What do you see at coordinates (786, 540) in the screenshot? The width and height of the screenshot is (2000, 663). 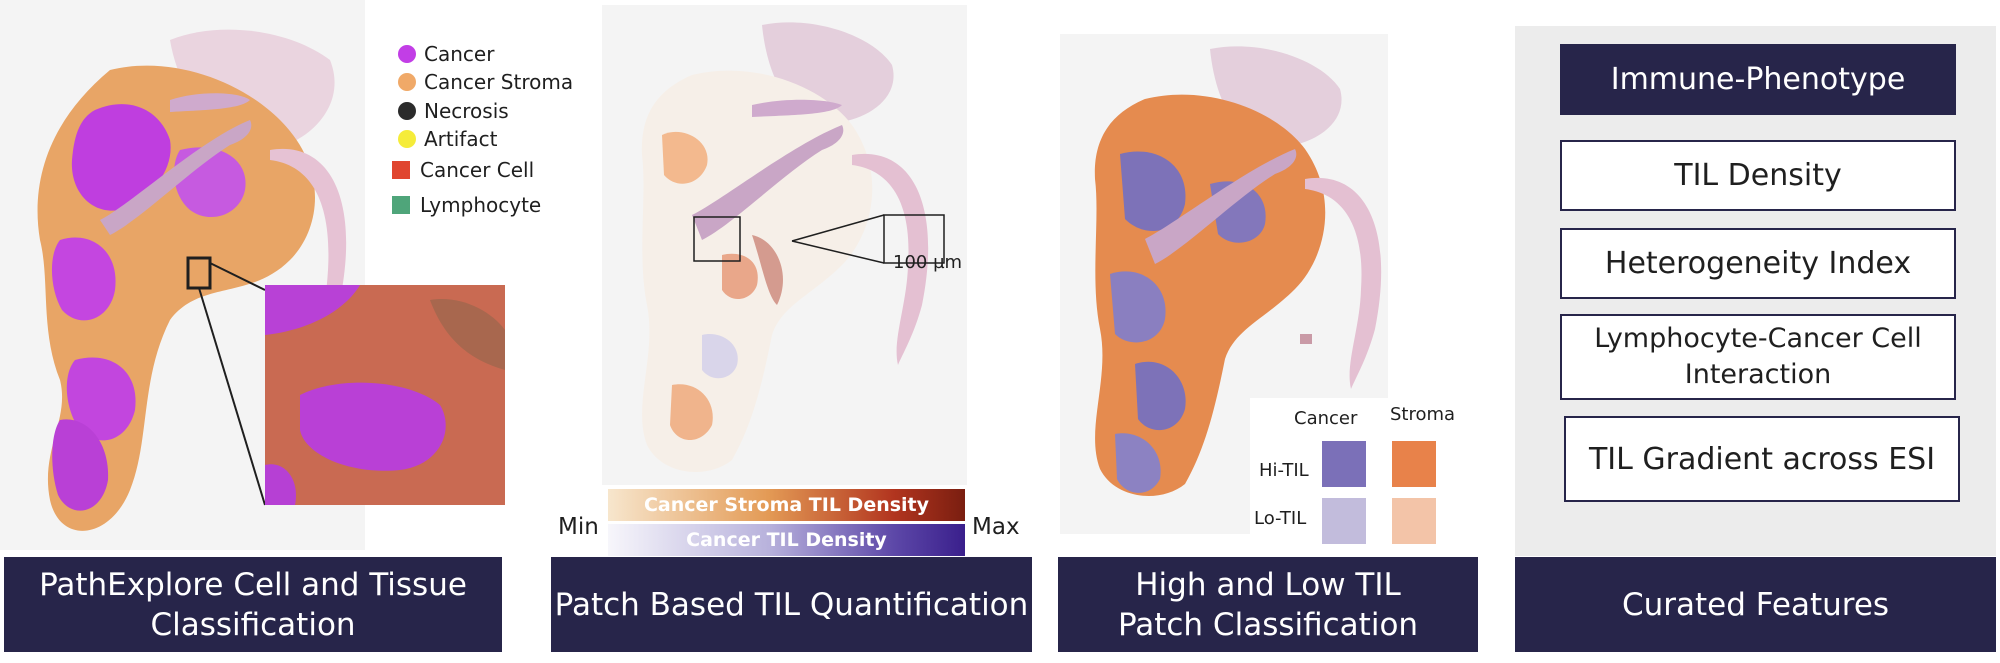 I see `cancer-til-density-bar: Cancer TIL Density` at bounding box center [786, 540].